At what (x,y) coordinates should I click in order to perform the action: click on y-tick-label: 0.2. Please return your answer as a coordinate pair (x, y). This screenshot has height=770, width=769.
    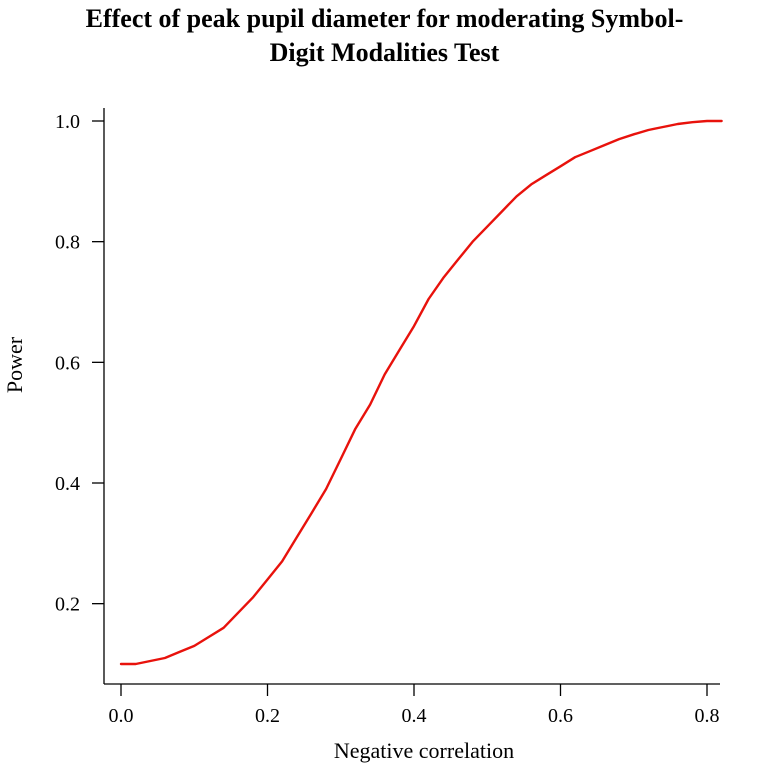
    Looking at the image, I should click on (67, 605).